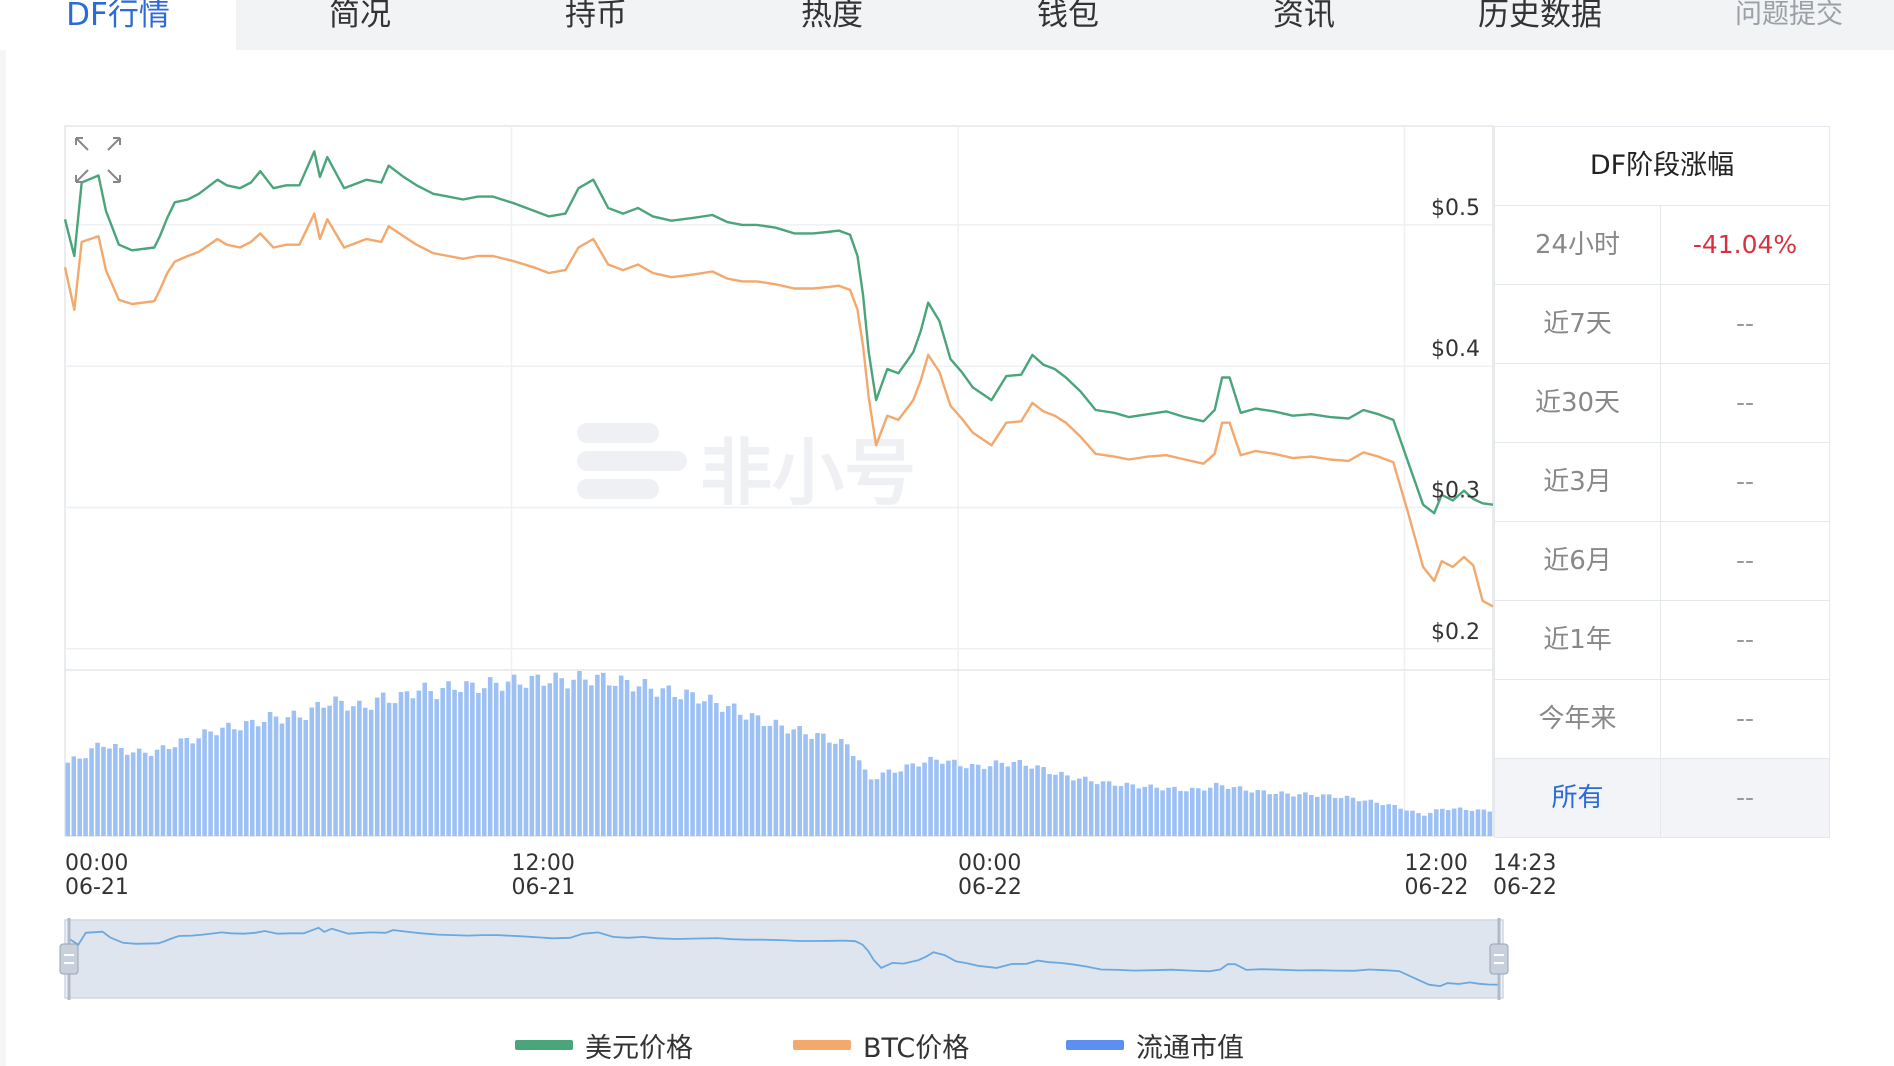 Image resolution: width=1894 pixels, height=1066 pixels. Describe the element at coordinates (1578, 324) in the screenshot. I see `period-label: 近7天` at that location.